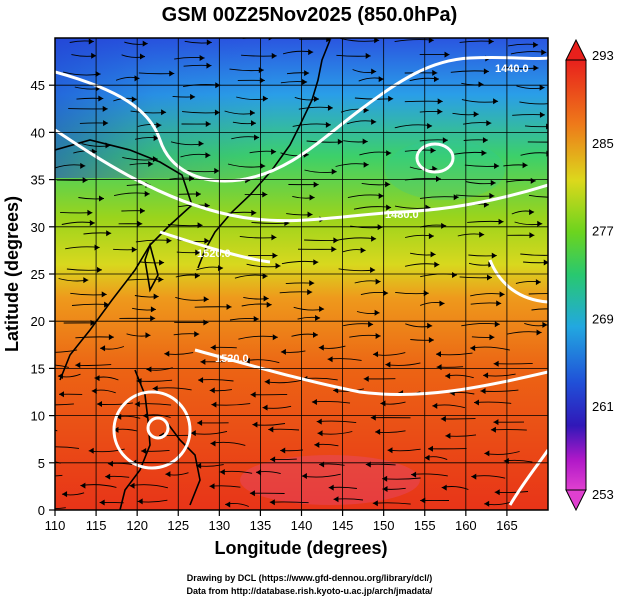 This screenshot has width=619, height=605. Describe the element at coordinates (435, 158) in the screenshot. I see `contour-high` at that location.